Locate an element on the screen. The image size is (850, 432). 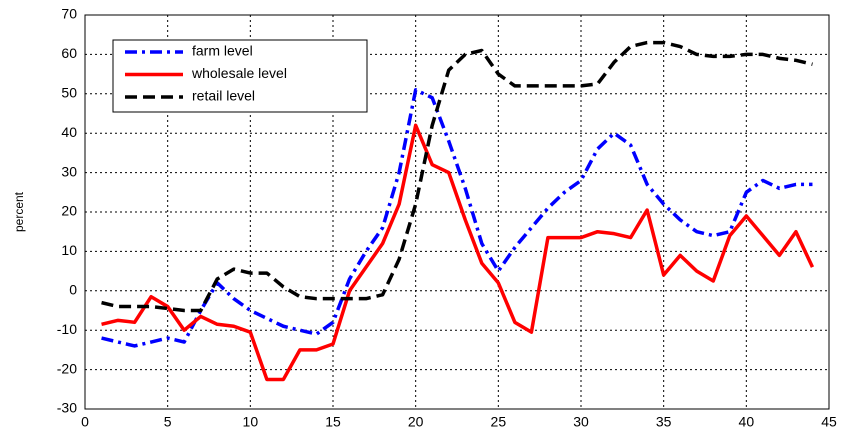
y-tick-label: 40 is located at coordinates (69, 132).